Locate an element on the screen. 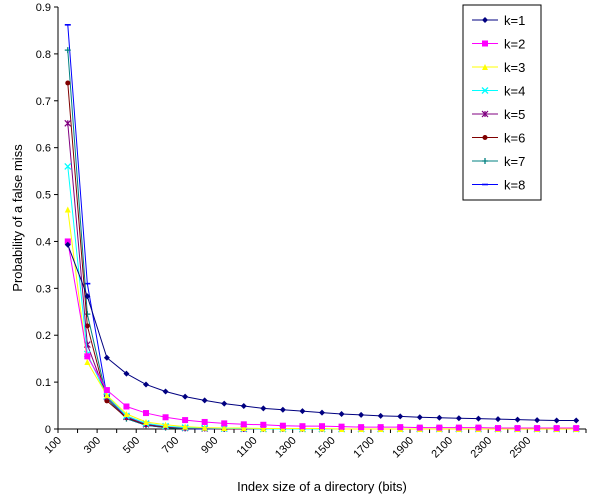 This screenshot has width=591, height=498. legend-item: k=5 is located at coordinates (498, 114).